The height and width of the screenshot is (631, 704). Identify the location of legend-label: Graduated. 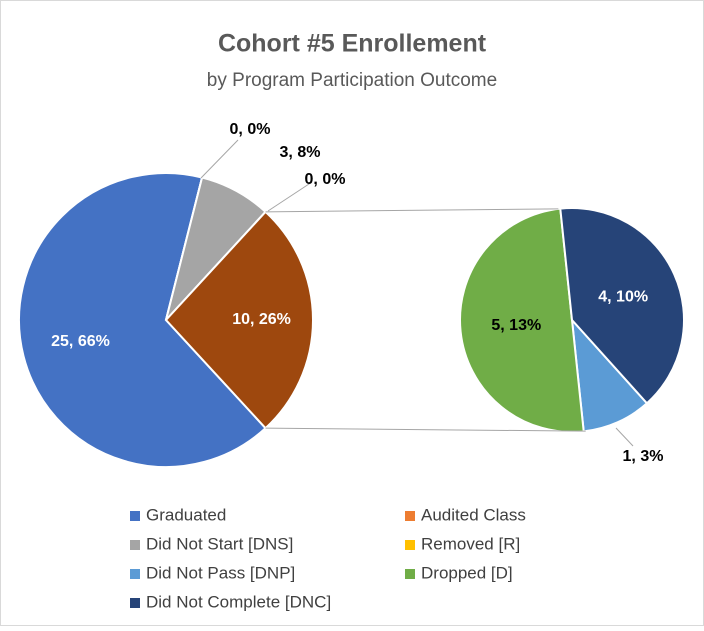
(186, 514).